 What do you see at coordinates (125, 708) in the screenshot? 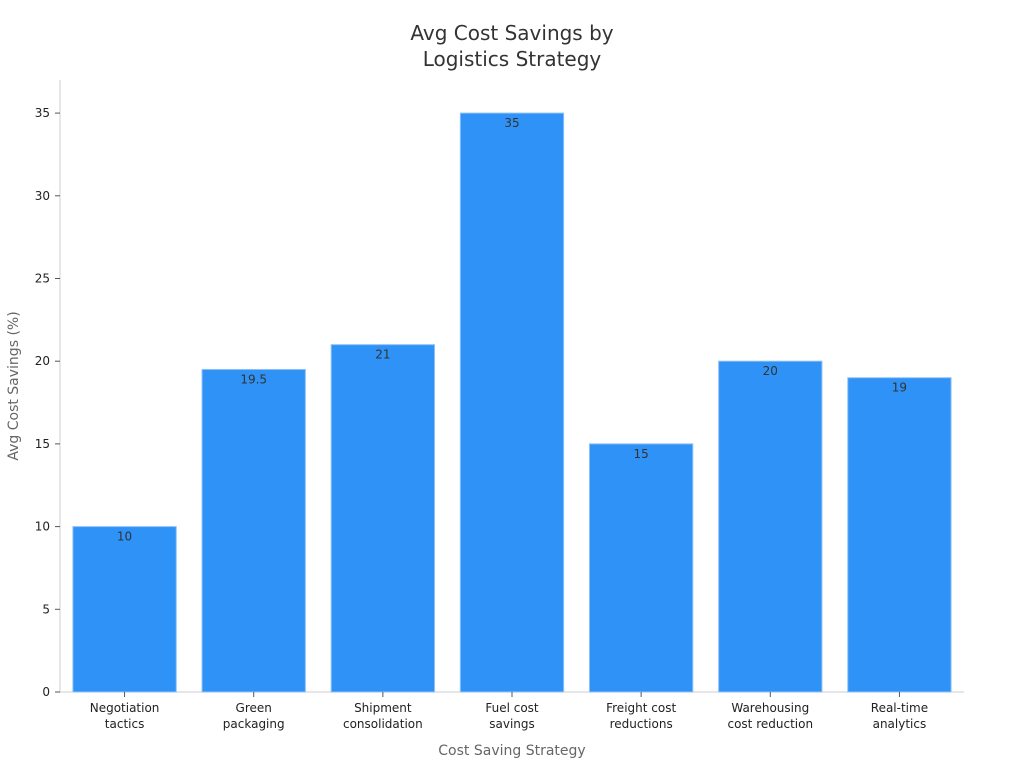
I see `x-tick-label: Negotiation` at bounding box center [125, 708].